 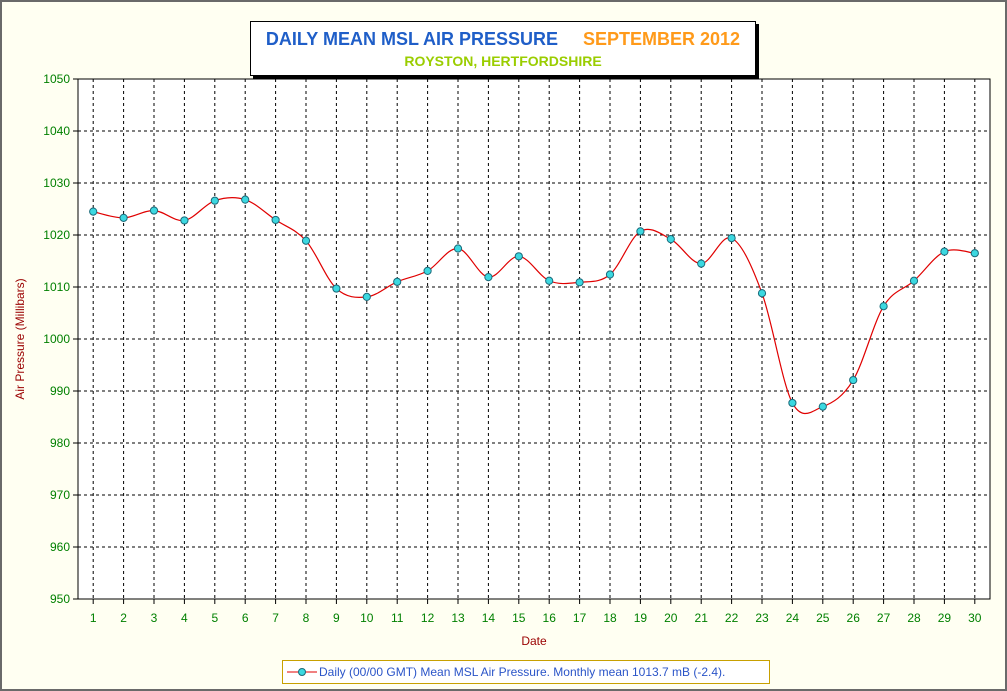 What do you see at coordinates (662, 39) in the screenshot?
I see `chart-subtitle-month: SEPTEMBER 2012` at bounding box center [662, 39].